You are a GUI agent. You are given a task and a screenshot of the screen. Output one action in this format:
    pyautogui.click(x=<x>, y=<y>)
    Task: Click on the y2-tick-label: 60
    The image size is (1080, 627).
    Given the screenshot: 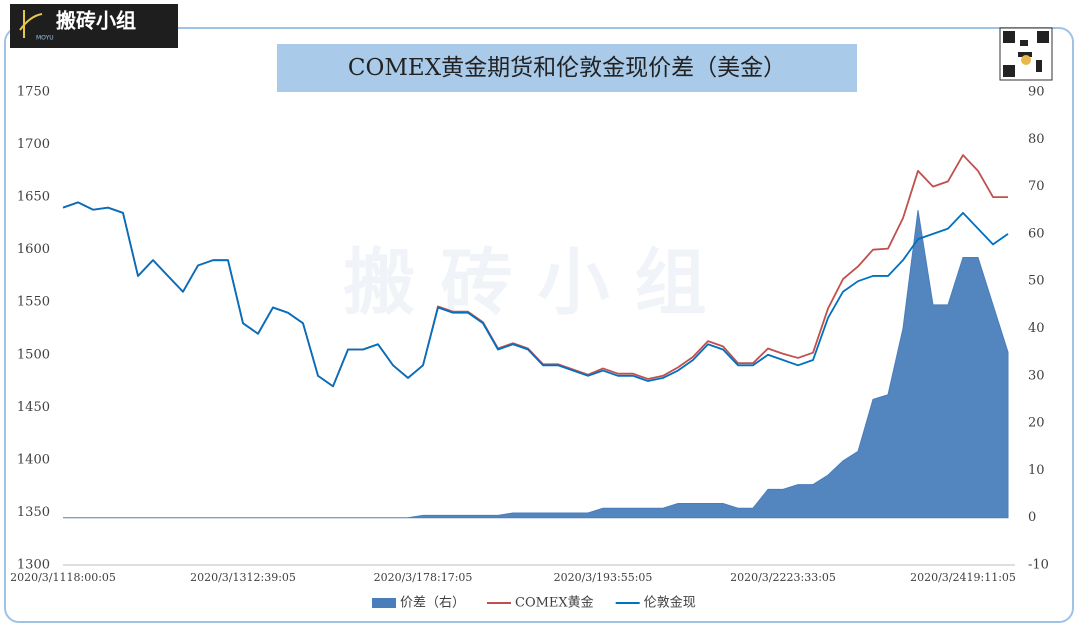 What is the action you would take?
    pyautogui.click(x=1036, y=233)
    